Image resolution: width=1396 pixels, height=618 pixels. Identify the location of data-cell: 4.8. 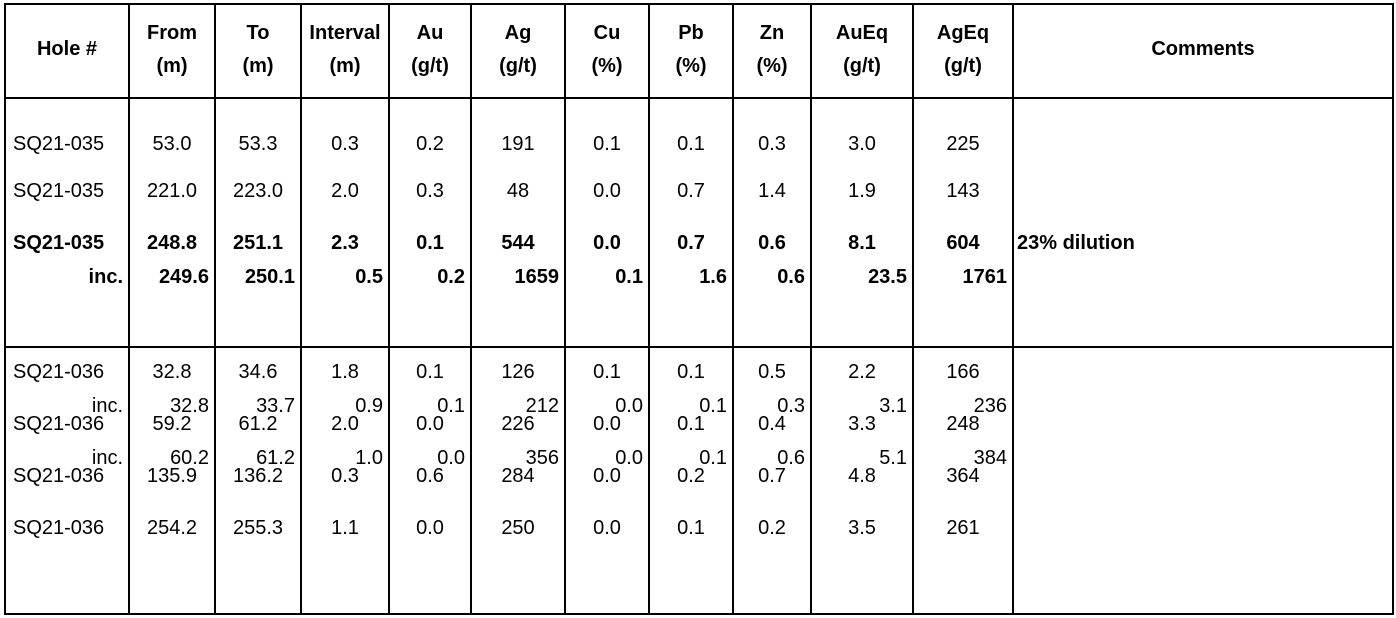
(862, 476).